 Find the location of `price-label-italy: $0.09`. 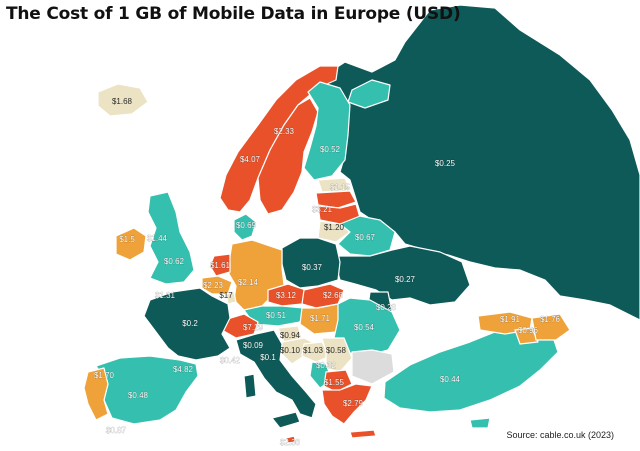

price-label-italy: $0.09 is located at coordinates (253, 345).